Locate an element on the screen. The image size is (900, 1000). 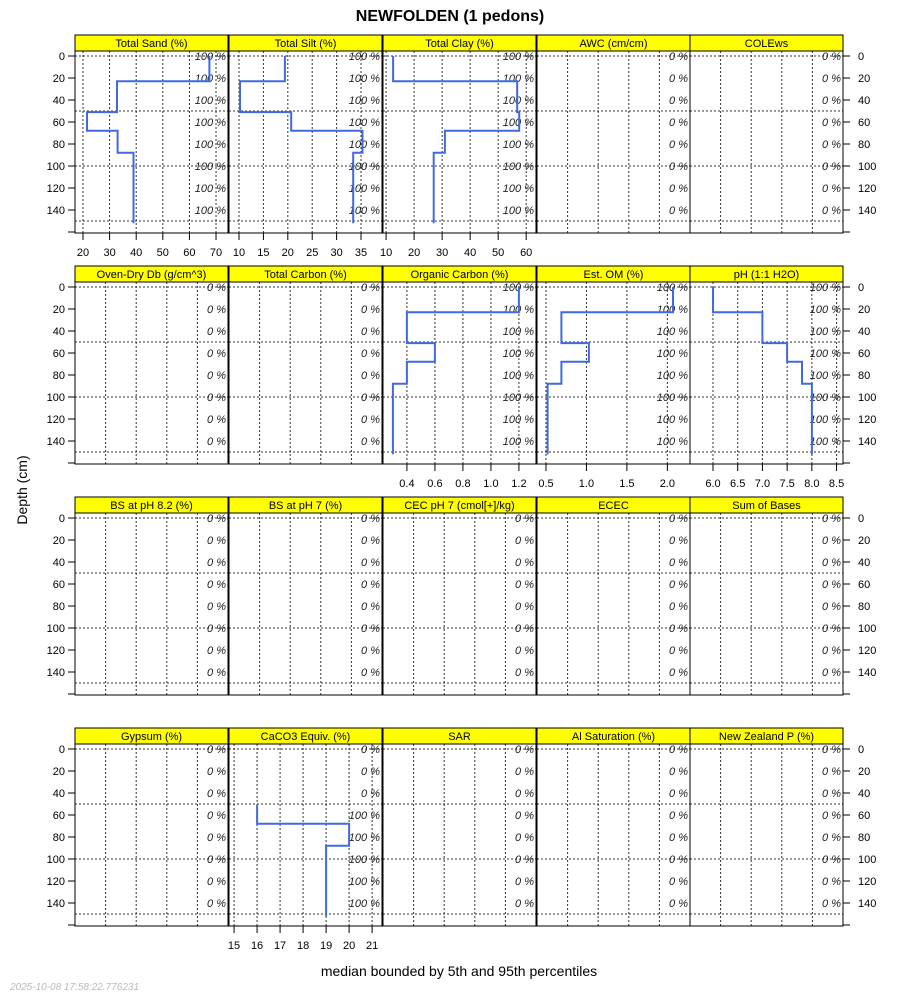
panel: ECEC 0 % 0 % 0 % 0 % 0 % 0 % 0 % 0 % is located at coordinates (613, 596).